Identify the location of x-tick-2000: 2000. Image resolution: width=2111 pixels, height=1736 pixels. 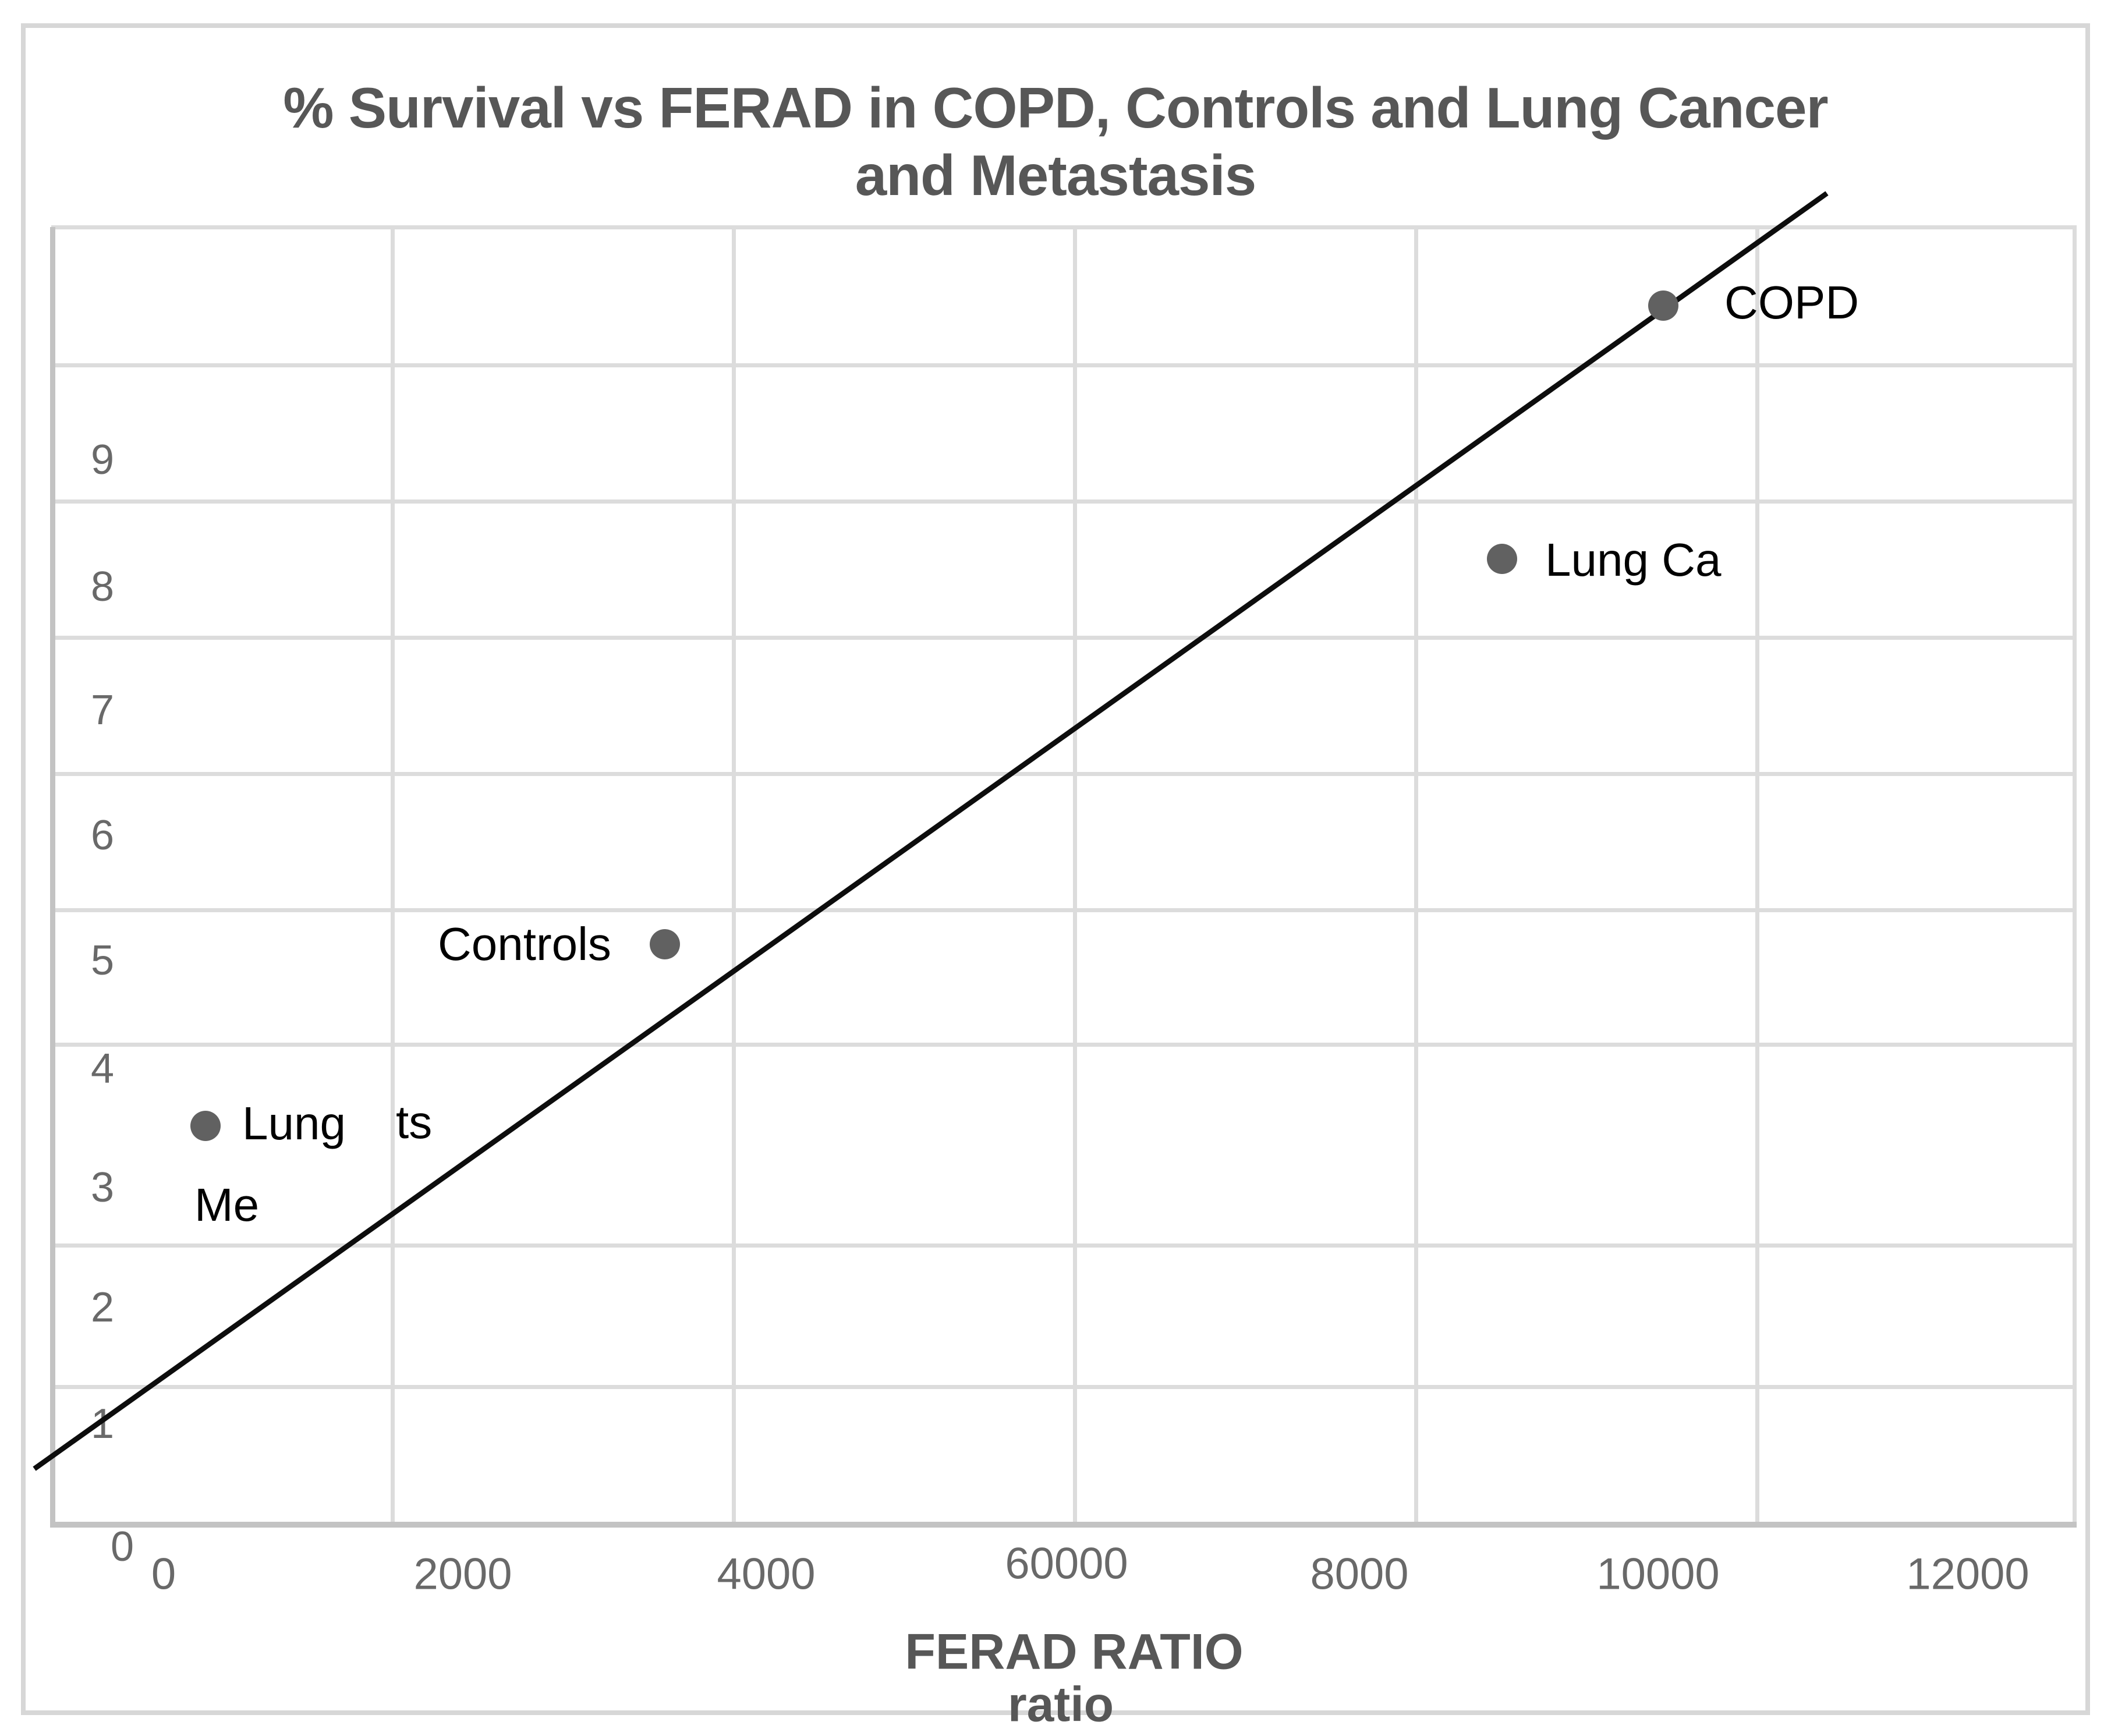
(462, 1574).